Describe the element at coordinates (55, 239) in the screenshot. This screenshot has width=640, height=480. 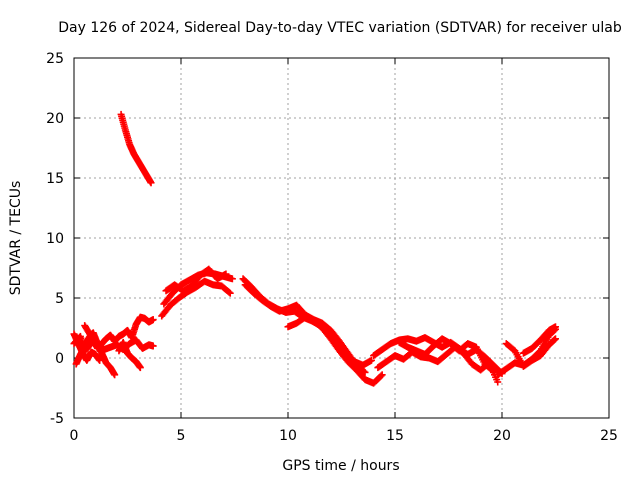
I see `y-tick-label: 10` at that location.